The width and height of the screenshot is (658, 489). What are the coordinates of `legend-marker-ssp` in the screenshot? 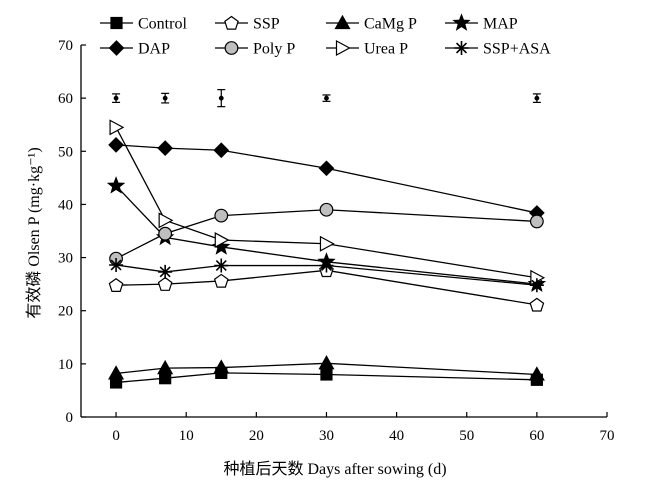 It's located at (231, 22).